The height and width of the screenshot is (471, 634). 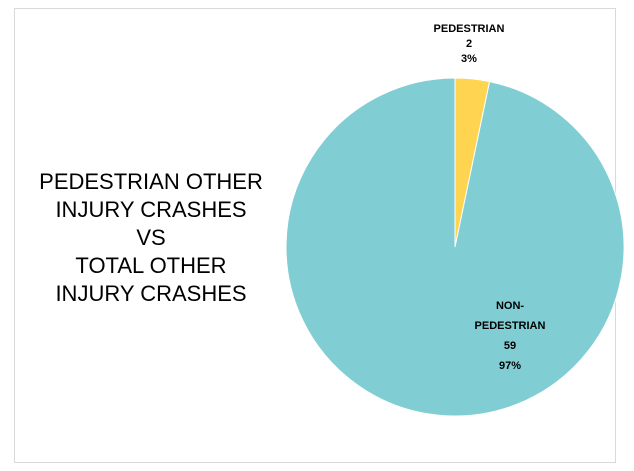 What do you see at coordinates (469, 29) in the screenshot?
I see `pedestrian-slice-label: PEDESTRIAN` at bounding box center [469, 29].